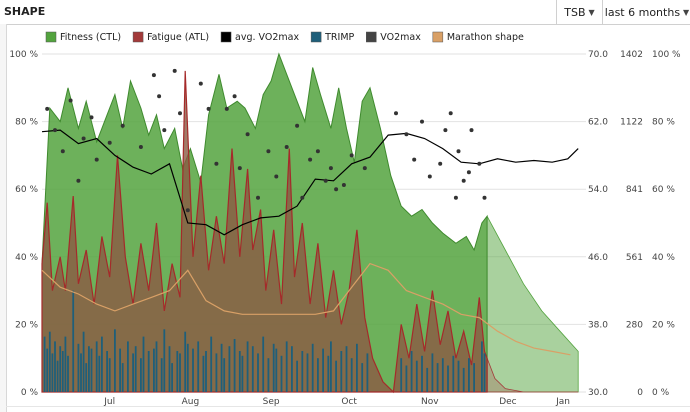  Describe the element at coordinates (640, 393) in the screenshot. I see `y-tick-trimp: 0` at that location.